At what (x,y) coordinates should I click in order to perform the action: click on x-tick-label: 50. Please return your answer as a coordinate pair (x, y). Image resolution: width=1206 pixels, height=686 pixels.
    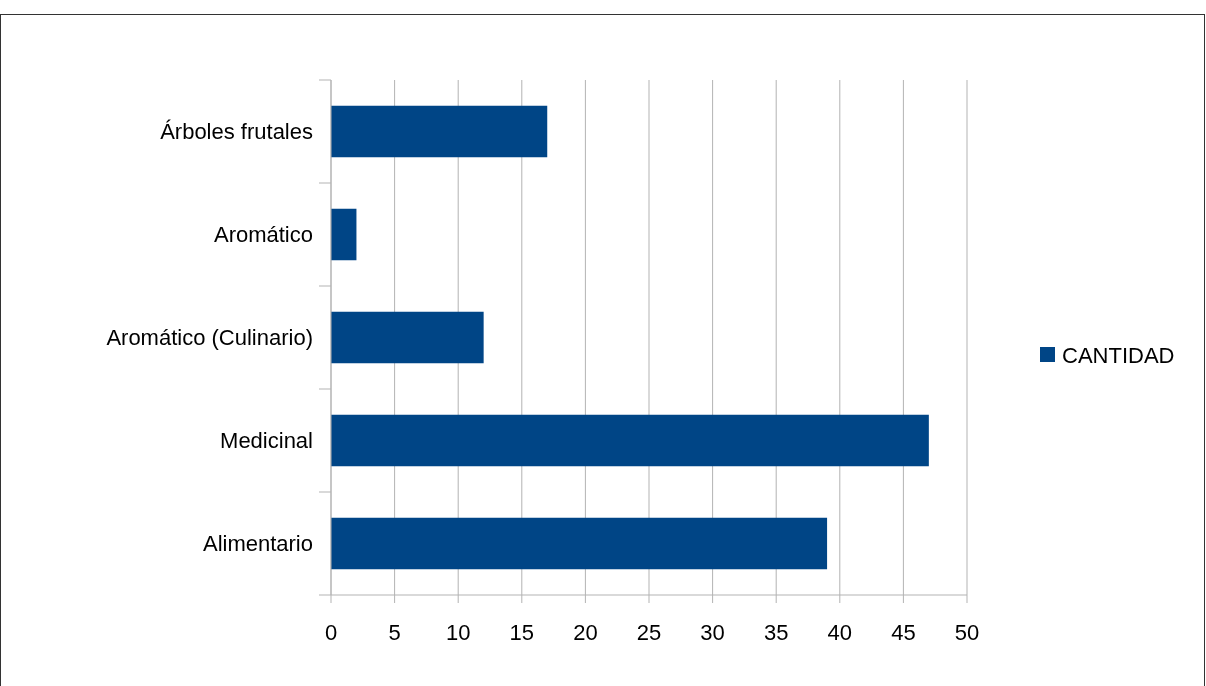
    Looking at the image, I should click on (967, 632).